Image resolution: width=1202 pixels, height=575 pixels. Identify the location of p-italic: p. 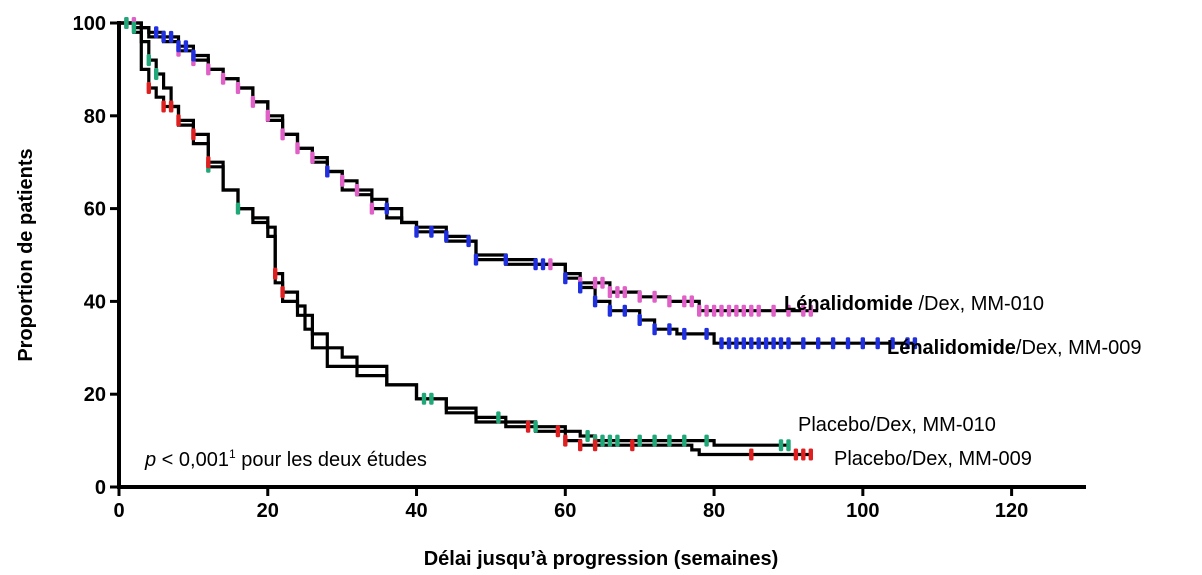
(150, 460).